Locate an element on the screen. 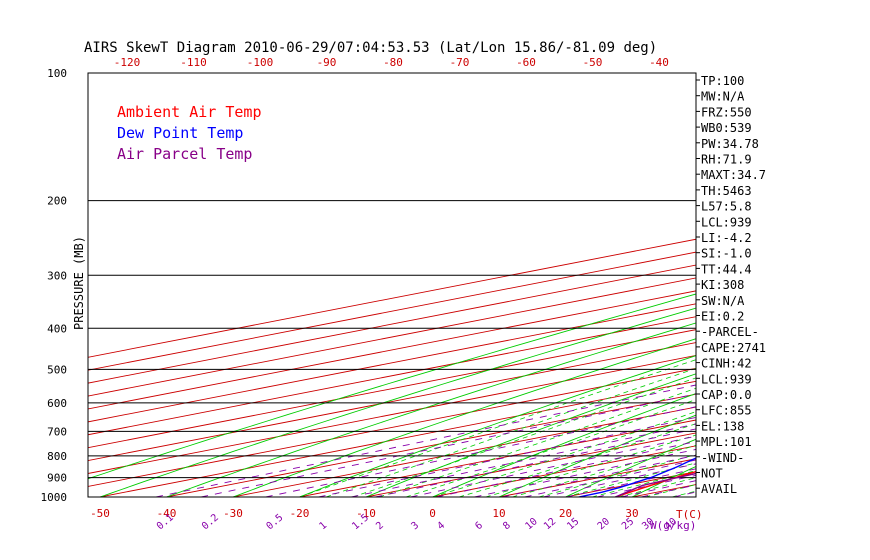  index-label: TP:100 is located at coordinates (722, 81).